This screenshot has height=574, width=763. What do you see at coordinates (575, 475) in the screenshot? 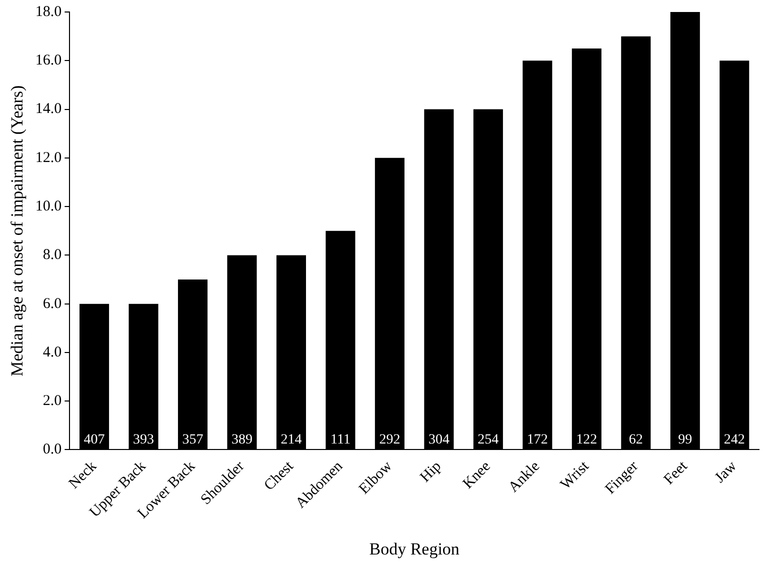
I see `x-tick-label: Wrist` at bounding box center [575, 475].